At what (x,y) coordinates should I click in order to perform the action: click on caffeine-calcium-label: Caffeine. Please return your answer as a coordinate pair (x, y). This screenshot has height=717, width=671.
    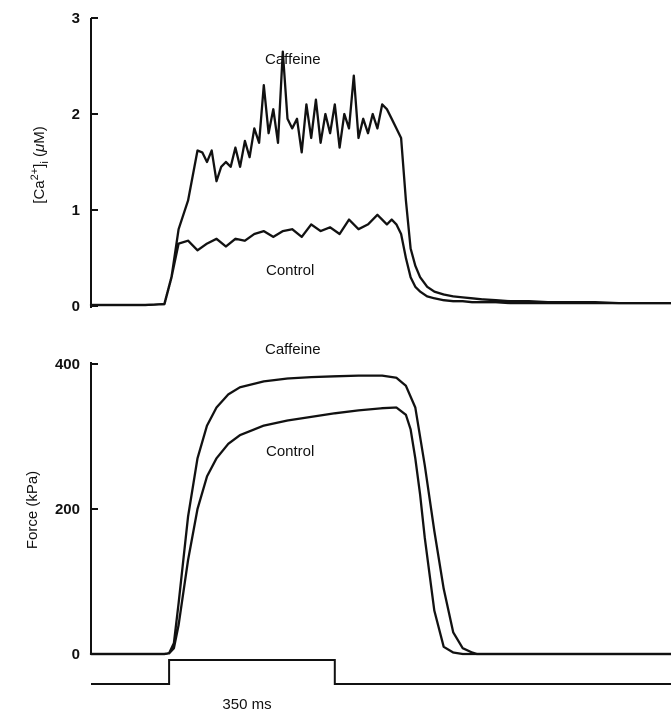
    Looking at the image, I should click on (293, 59).